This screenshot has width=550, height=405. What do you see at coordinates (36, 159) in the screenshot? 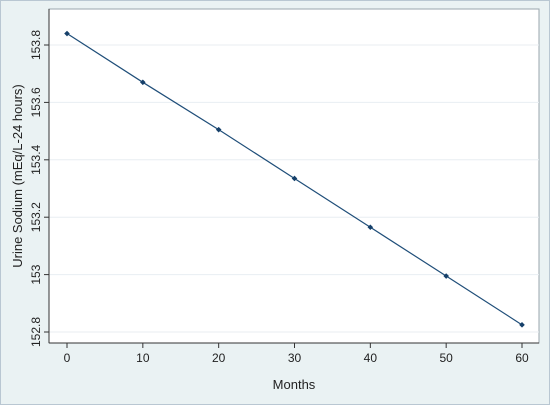
I see `y-tick-label: 153.4` at bounding box center [36, 159].